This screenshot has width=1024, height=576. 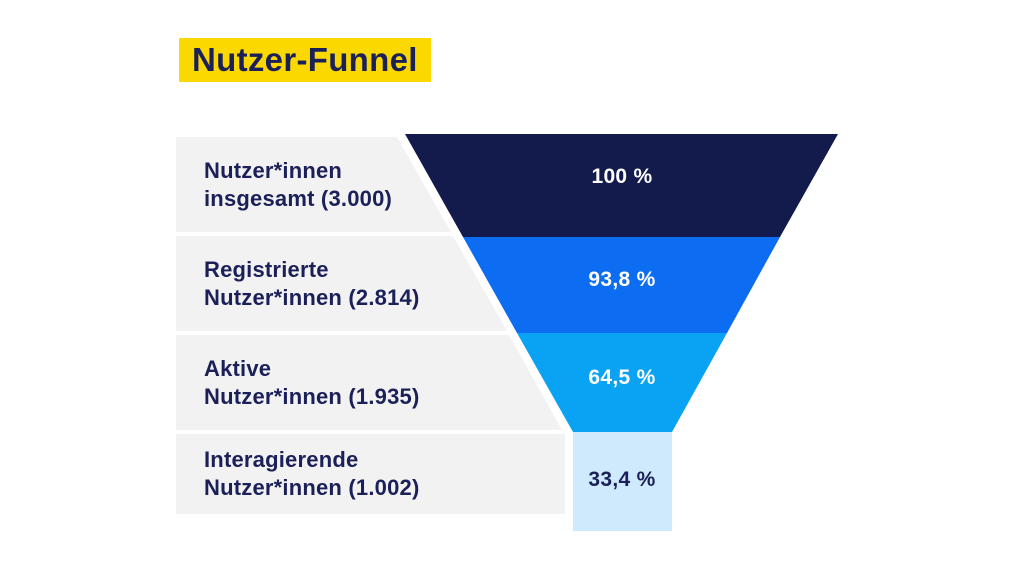 I want to click on percent-label-stage-3: 64,5 %, so click(x=622, y=377).